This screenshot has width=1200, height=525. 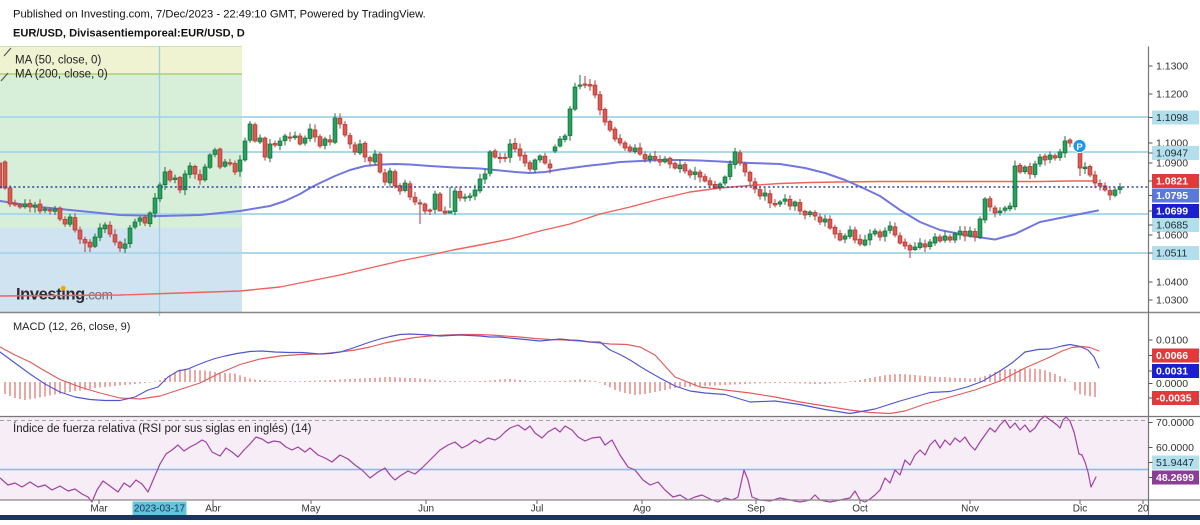 I want to click on svg-text: 1.1098, so click(x=1172, y=118).